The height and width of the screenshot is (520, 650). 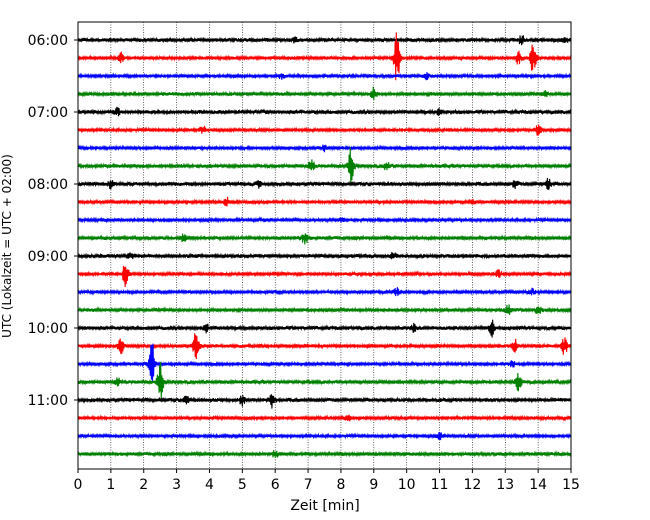 I want to click on x-tick-label: 3, so click(x=176, y=485).